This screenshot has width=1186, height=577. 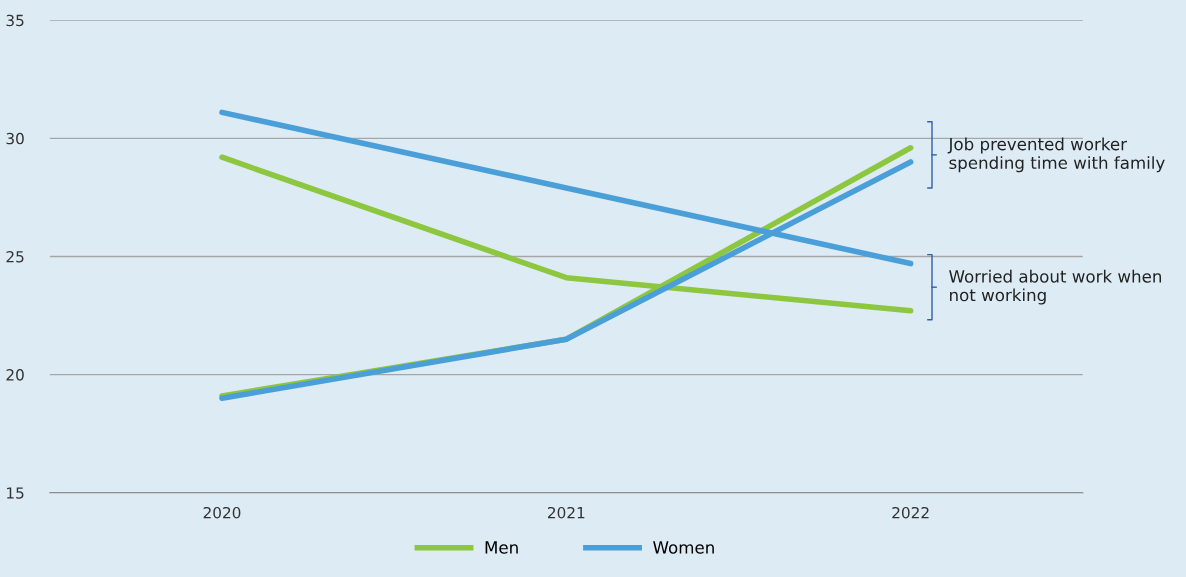 I want to click on x-tick-label: 2021, so click(x=566, y=512).